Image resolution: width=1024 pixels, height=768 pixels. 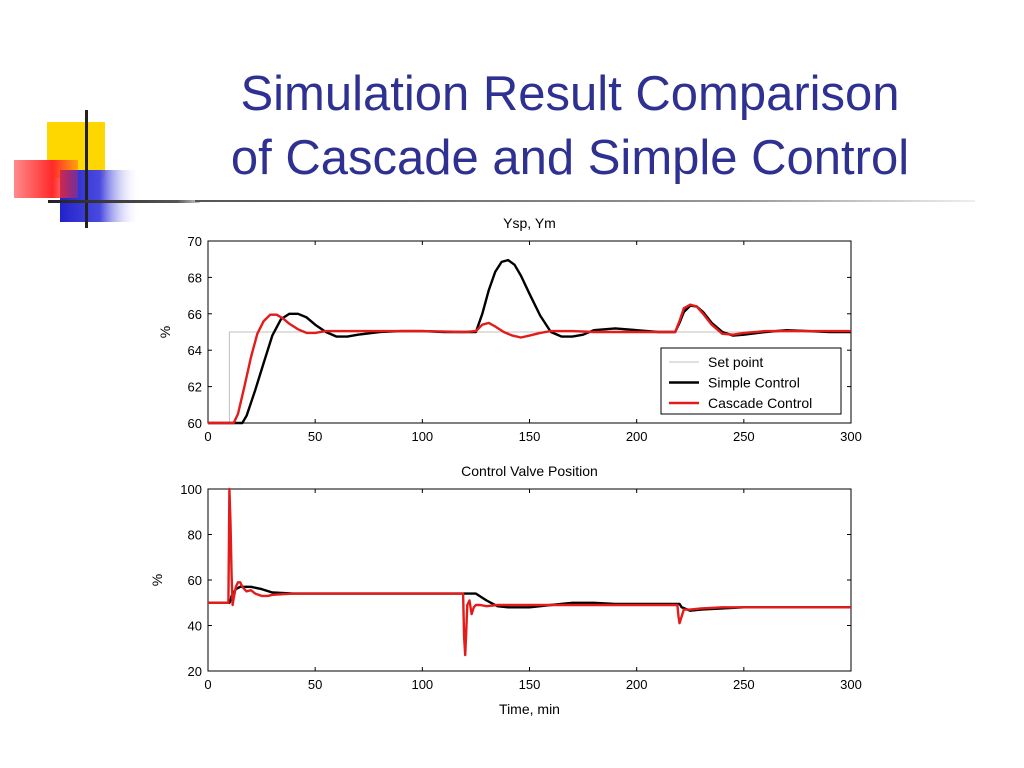 I want to click on y-tick-label: 64, so click(x=195, y=350).